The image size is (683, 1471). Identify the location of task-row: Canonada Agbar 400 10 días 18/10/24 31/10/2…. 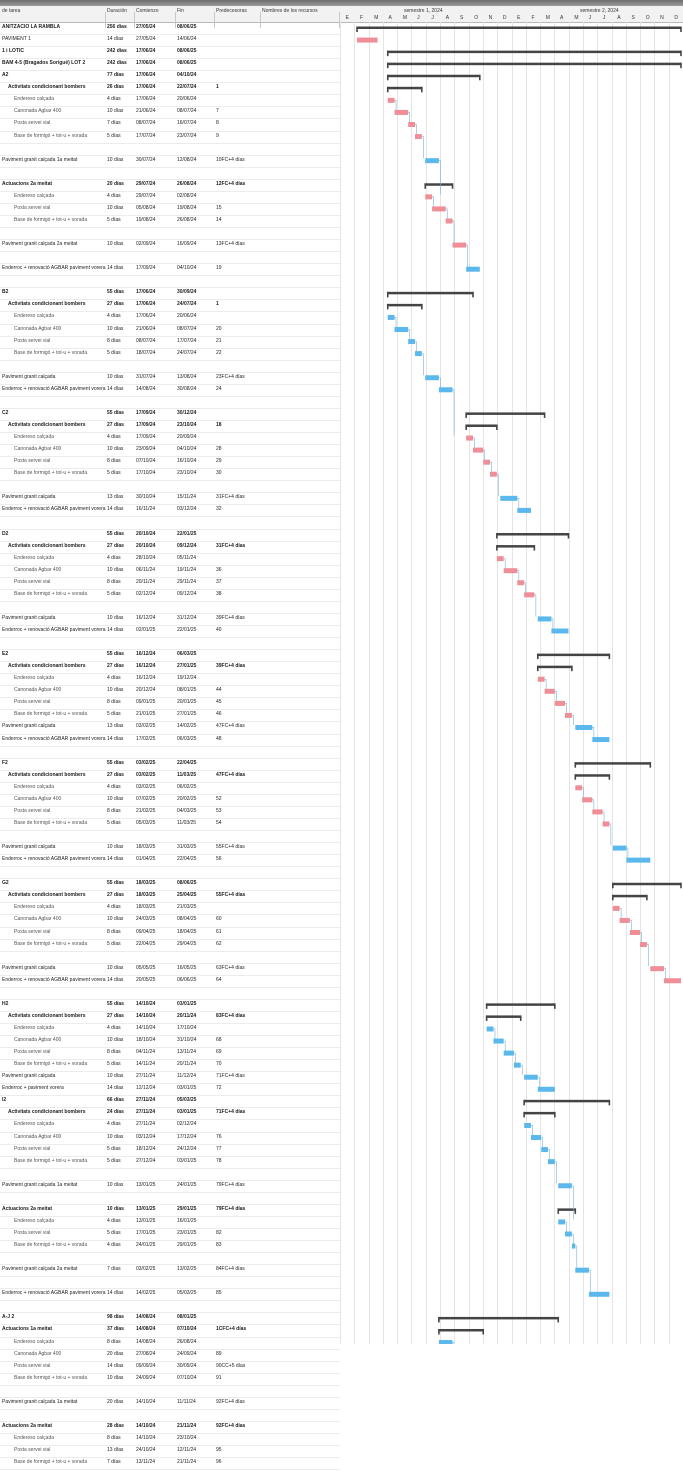
(170, 1043).